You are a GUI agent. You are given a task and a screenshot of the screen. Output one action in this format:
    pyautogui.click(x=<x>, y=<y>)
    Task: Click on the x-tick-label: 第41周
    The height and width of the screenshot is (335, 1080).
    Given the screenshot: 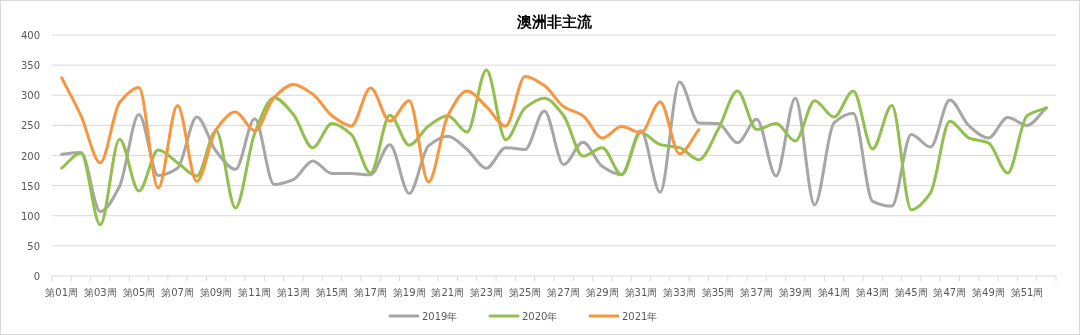 What is the action you would take?
    pyautogui.click(x=834, y=292)
    